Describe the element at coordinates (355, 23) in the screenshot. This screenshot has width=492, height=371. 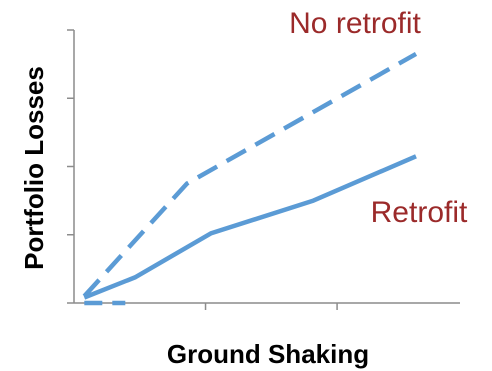
I see `no-retrofit-label: No retrofit` at that location.